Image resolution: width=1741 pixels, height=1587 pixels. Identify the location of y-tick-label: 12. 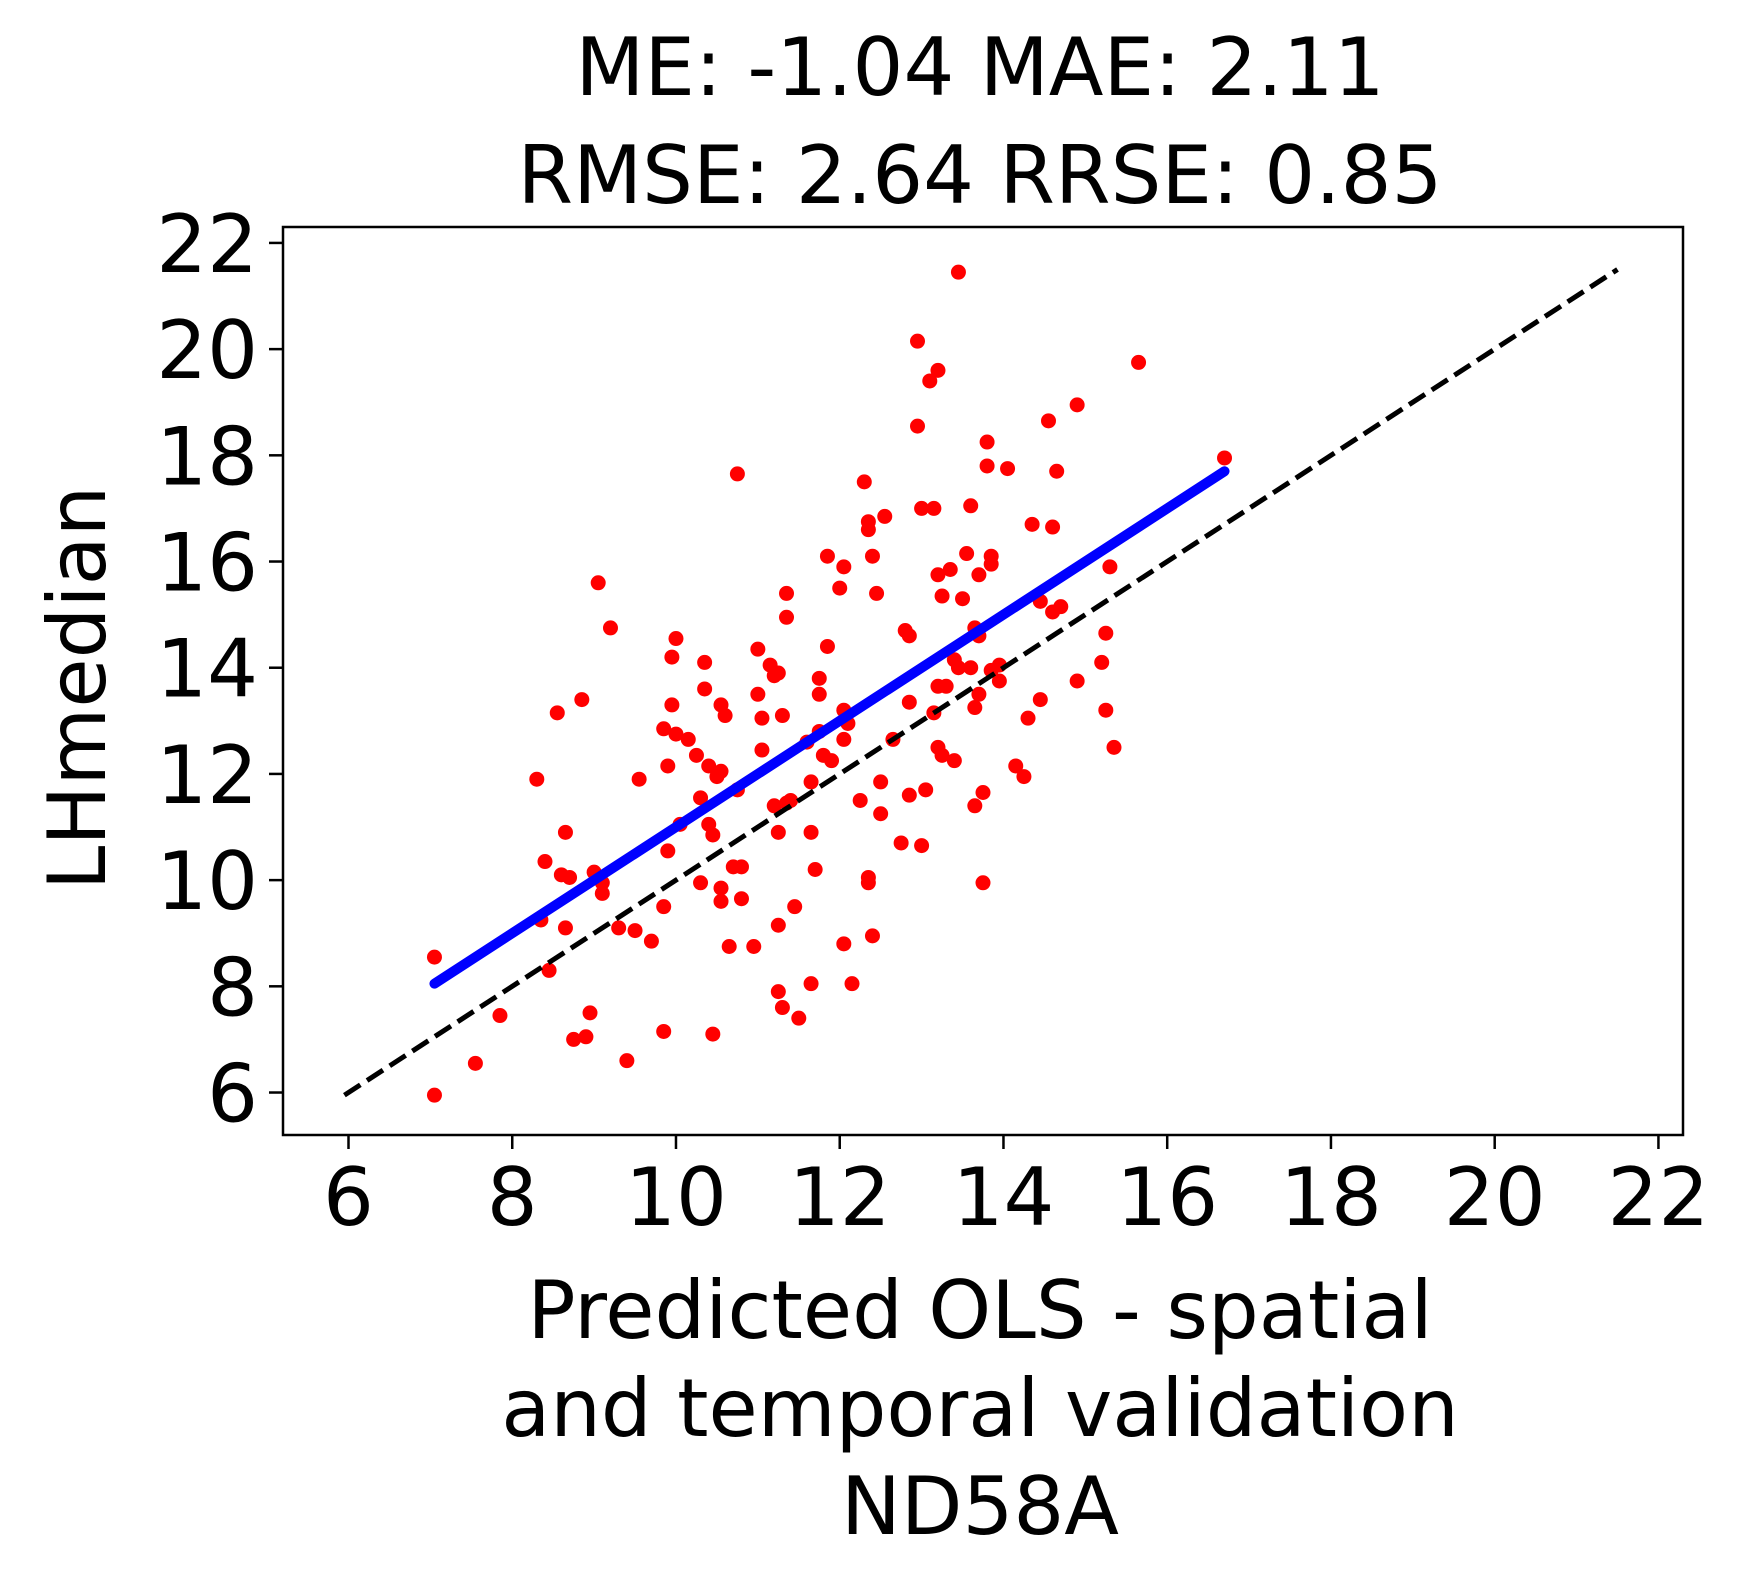
(207, 775).